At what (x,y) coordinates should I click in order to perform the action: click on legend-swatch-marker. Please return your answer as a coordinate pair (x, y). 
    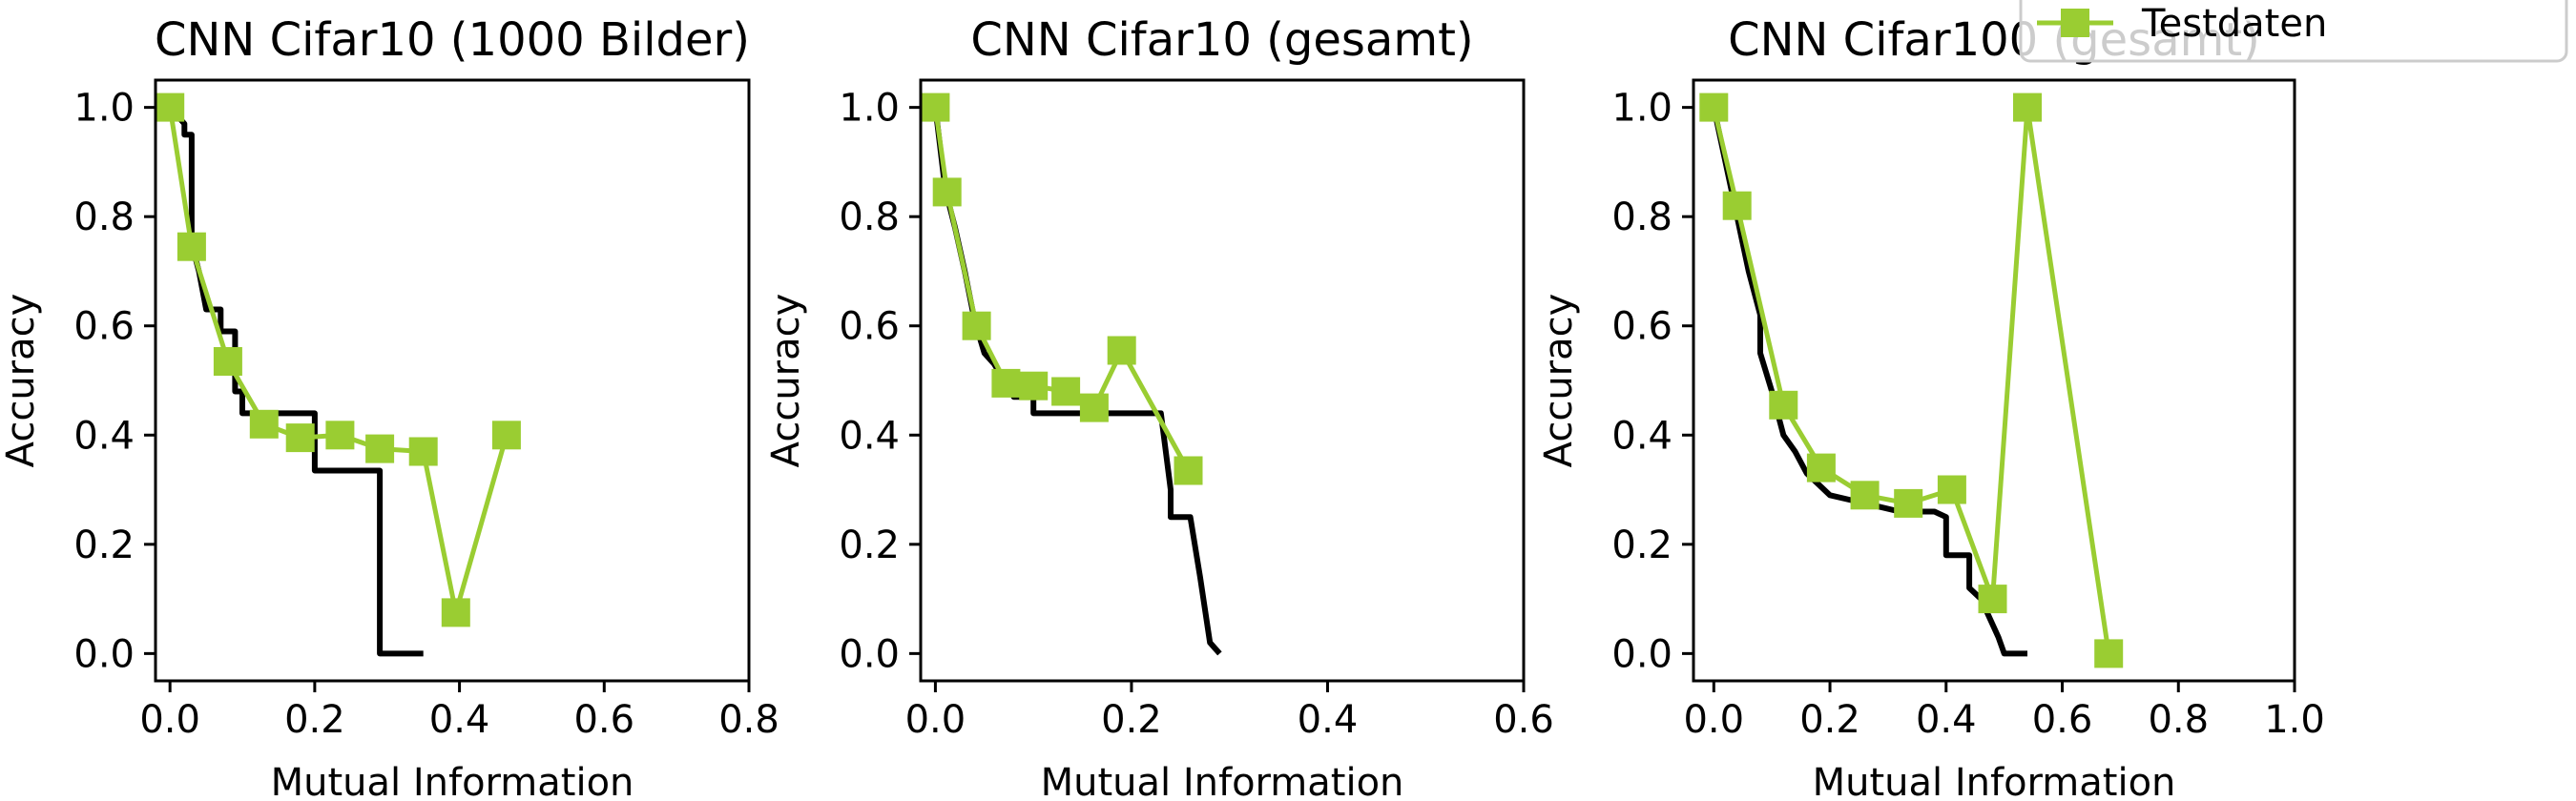
    Looking at the image, I should click on (2075, 23).